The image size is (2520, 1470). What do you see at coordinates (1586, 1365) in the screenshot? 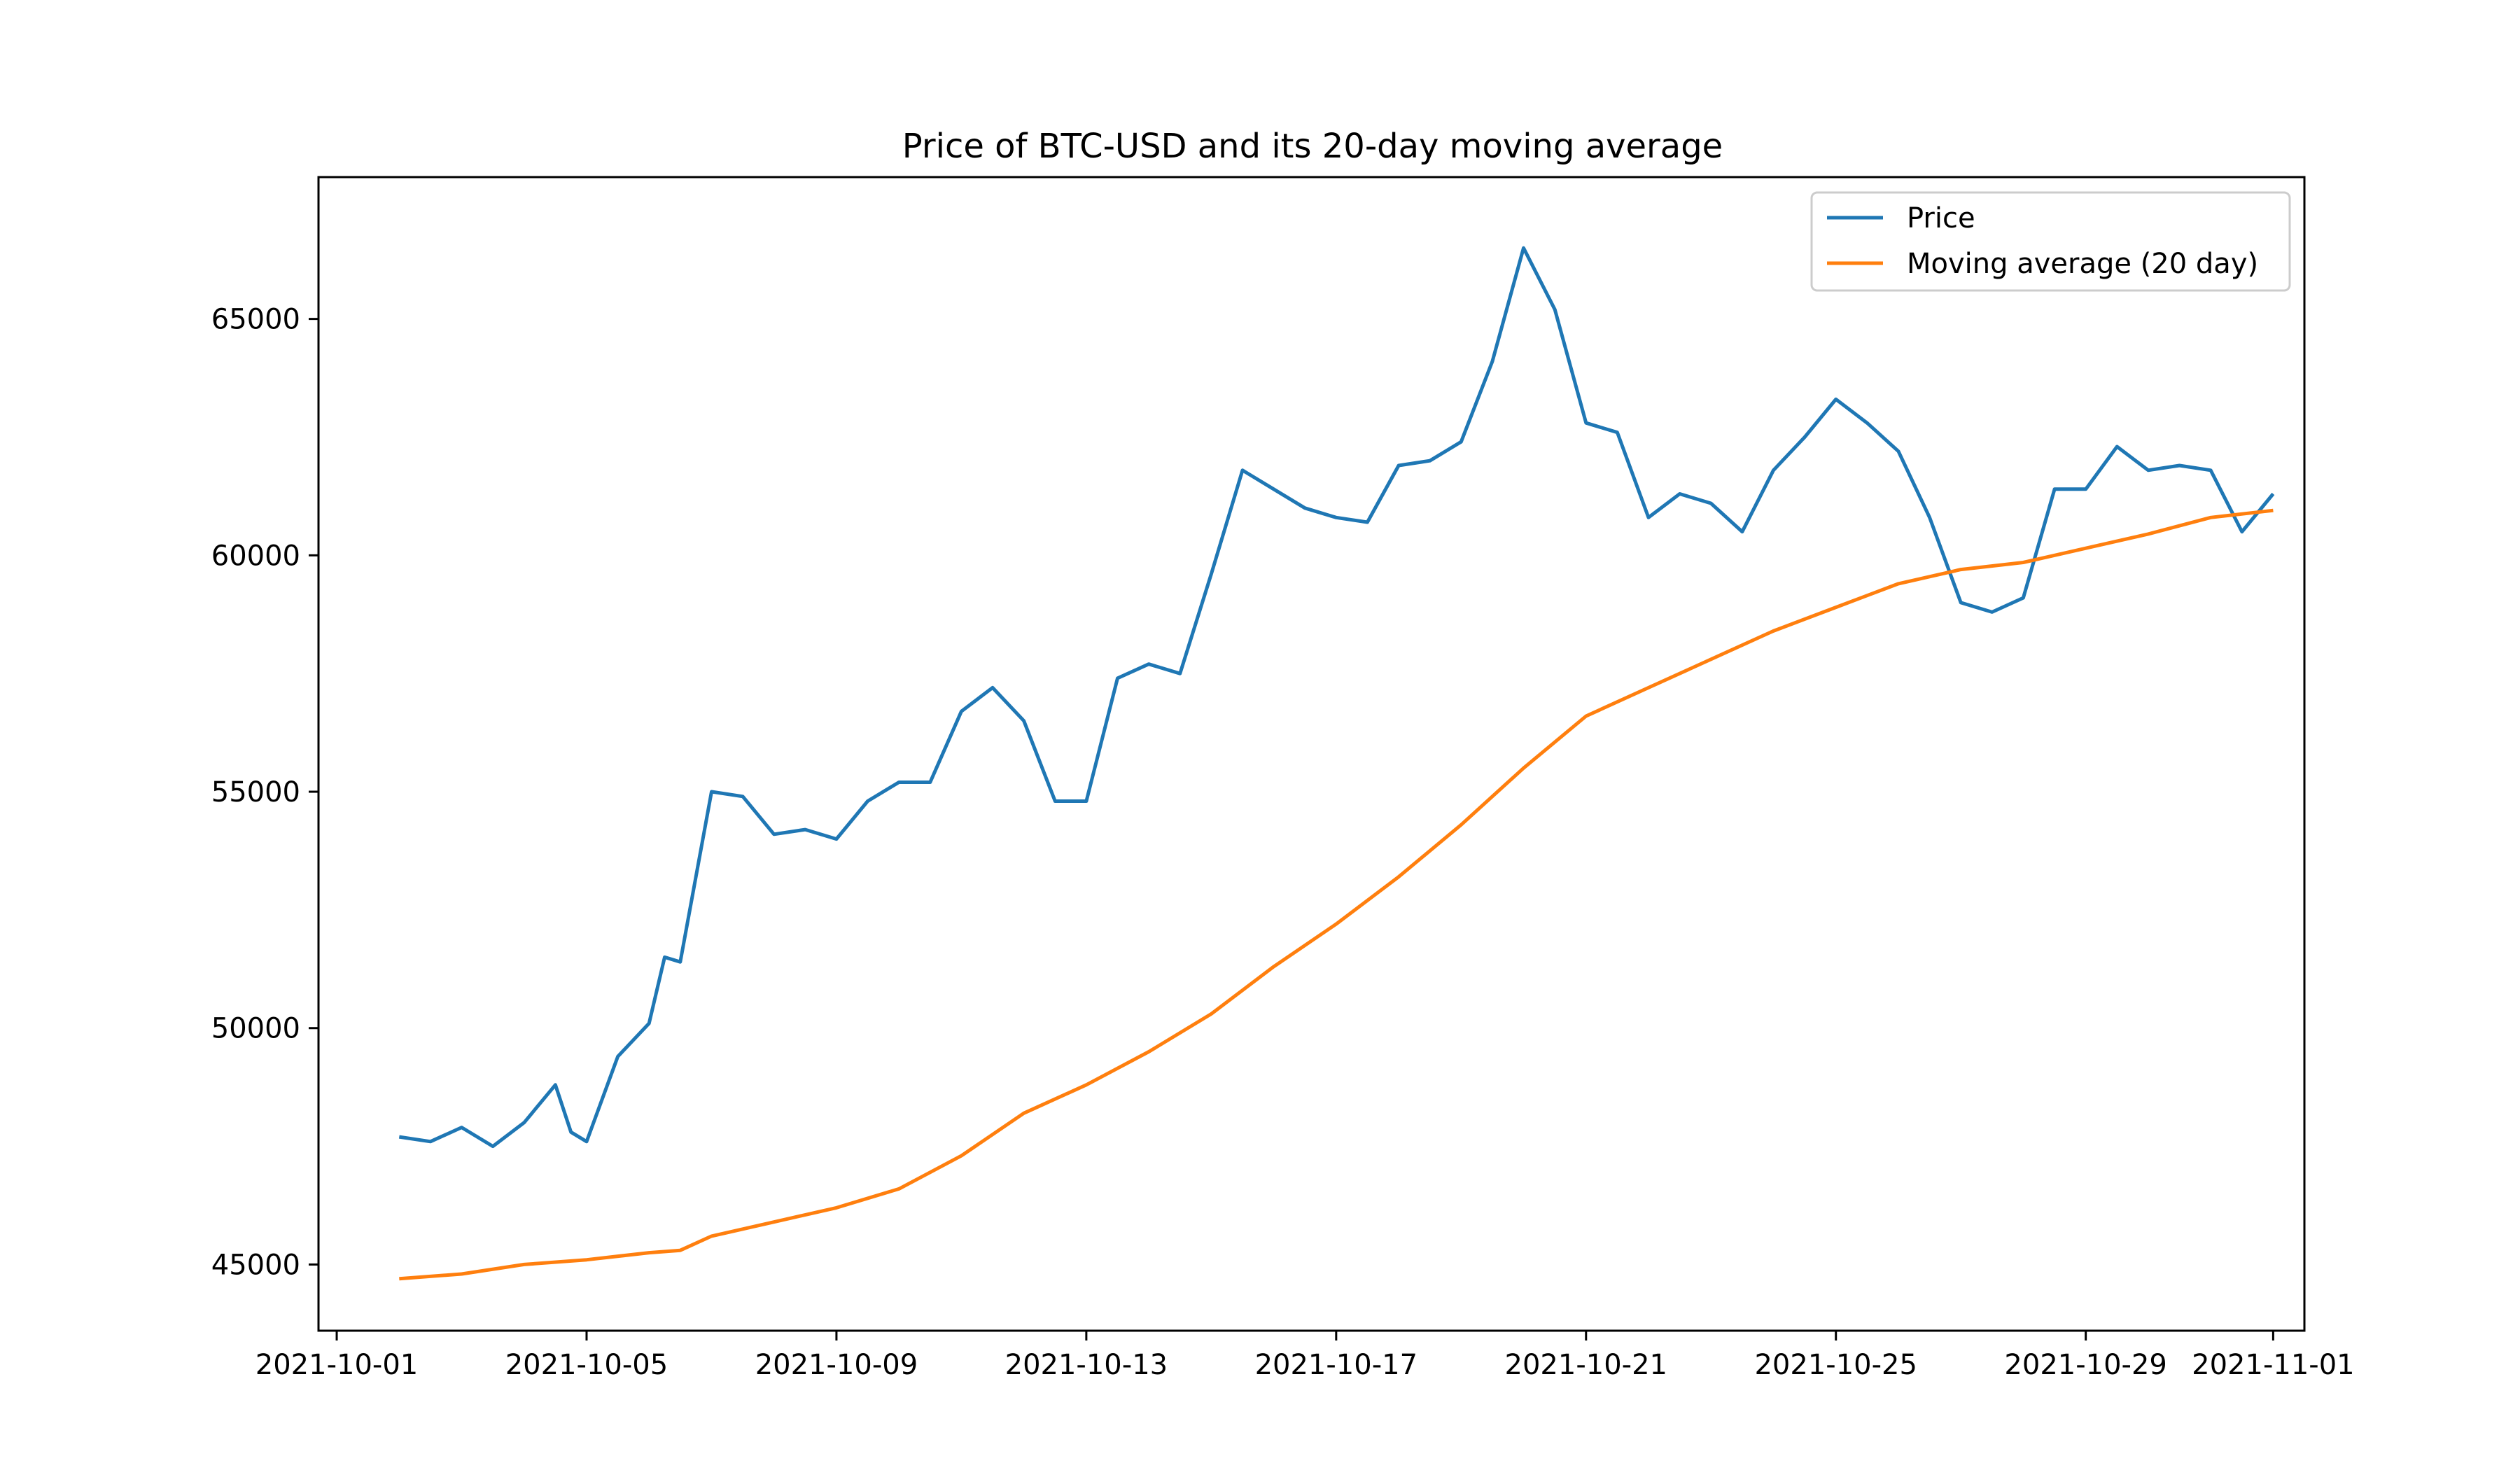
I see `x-tick-label: 2021-10-21` at bounding box center [1586, 1365].